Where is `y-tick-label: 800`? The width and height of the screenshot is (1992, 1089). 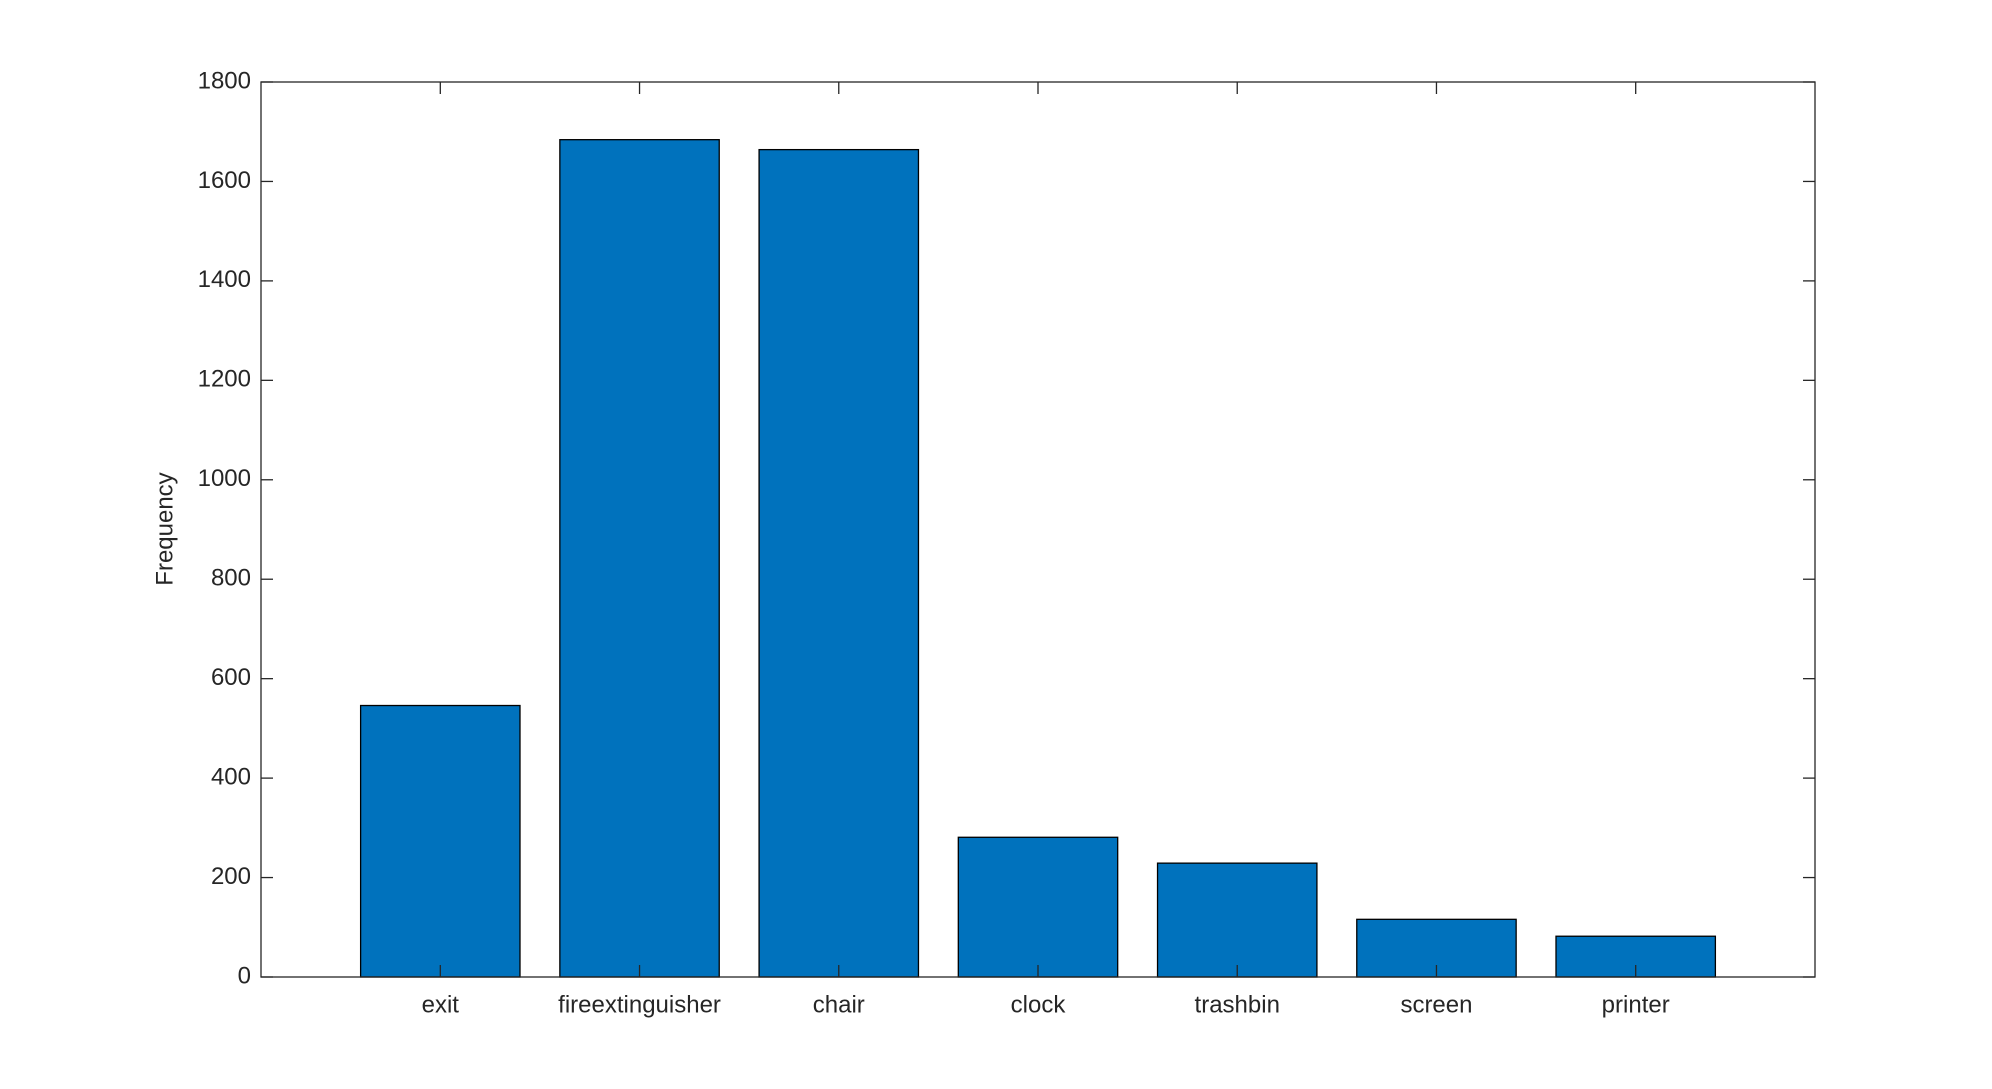 y-tick-label: 800 is located at coordinates (231, 578).